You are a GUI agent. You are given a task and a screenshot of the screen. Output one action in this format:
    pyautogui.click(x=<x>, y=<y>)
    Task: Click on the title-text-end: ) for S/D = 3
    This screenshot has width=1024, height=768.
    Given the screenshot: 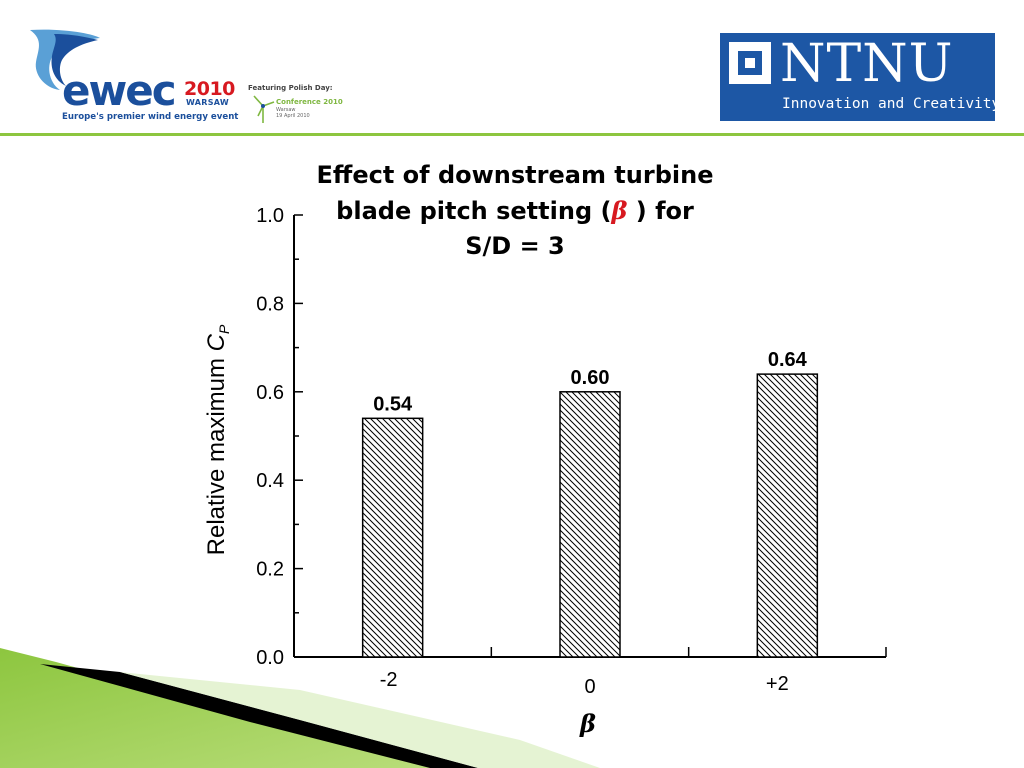 What is the action you would take?
    pyautogui.click(x=579, y=228)
    